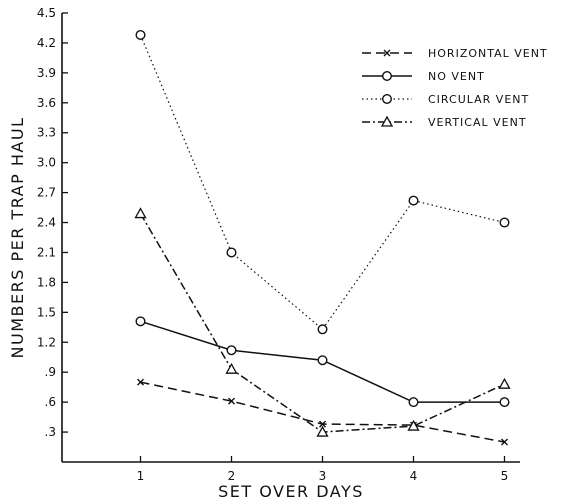 The image size is (562, 502). Describe the element at coordinates (141, 476) in the screenshot. I see `x-tick-label: 1` at that location.